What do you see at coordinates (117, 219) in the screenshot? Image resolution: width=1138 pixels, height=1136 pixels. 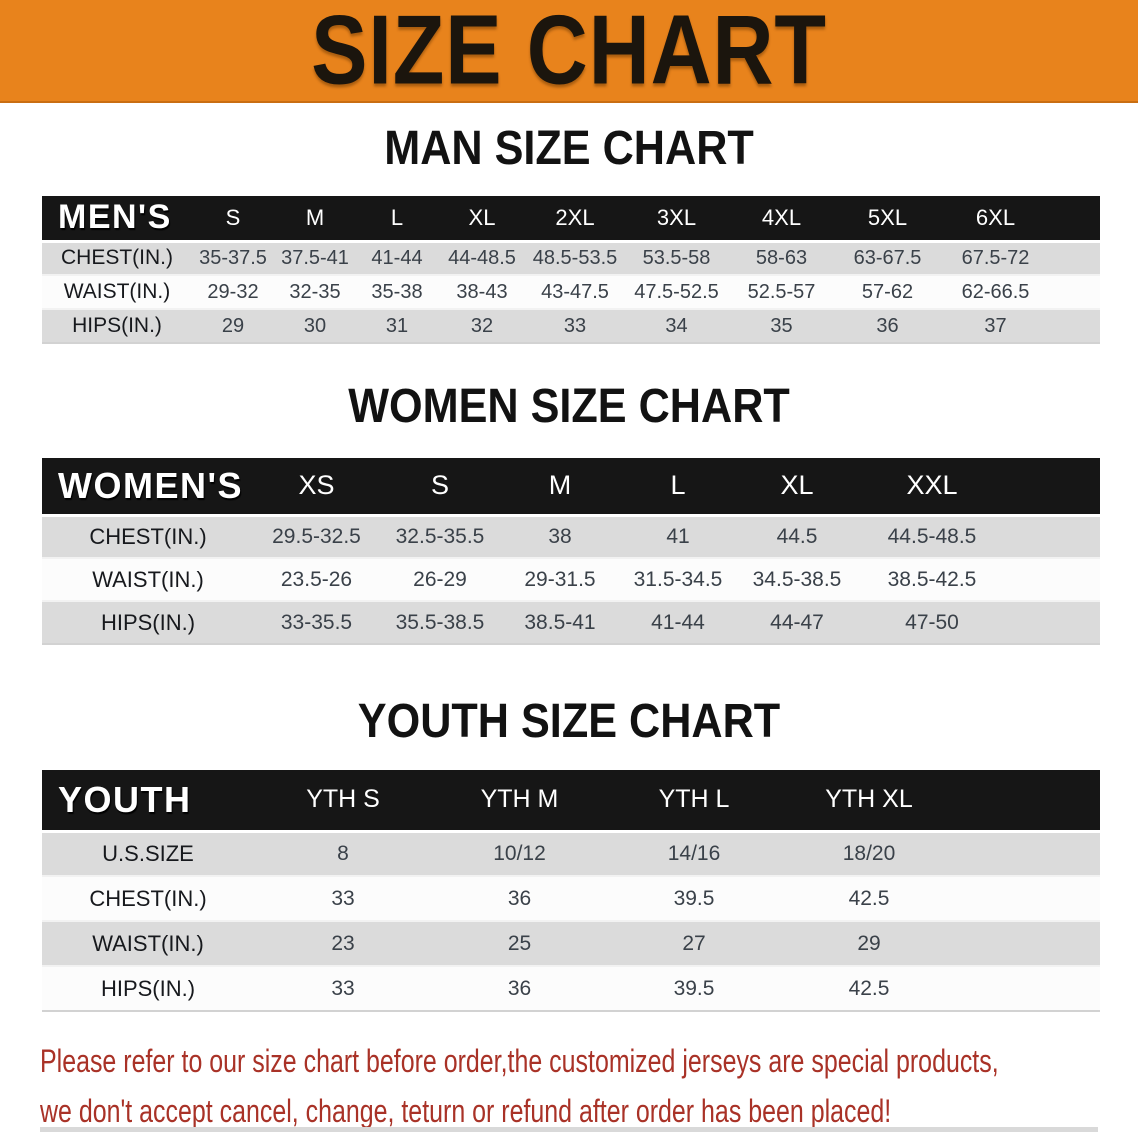 I see `size-table-corner-label: MEN'S` at bounding box center [117, 219].